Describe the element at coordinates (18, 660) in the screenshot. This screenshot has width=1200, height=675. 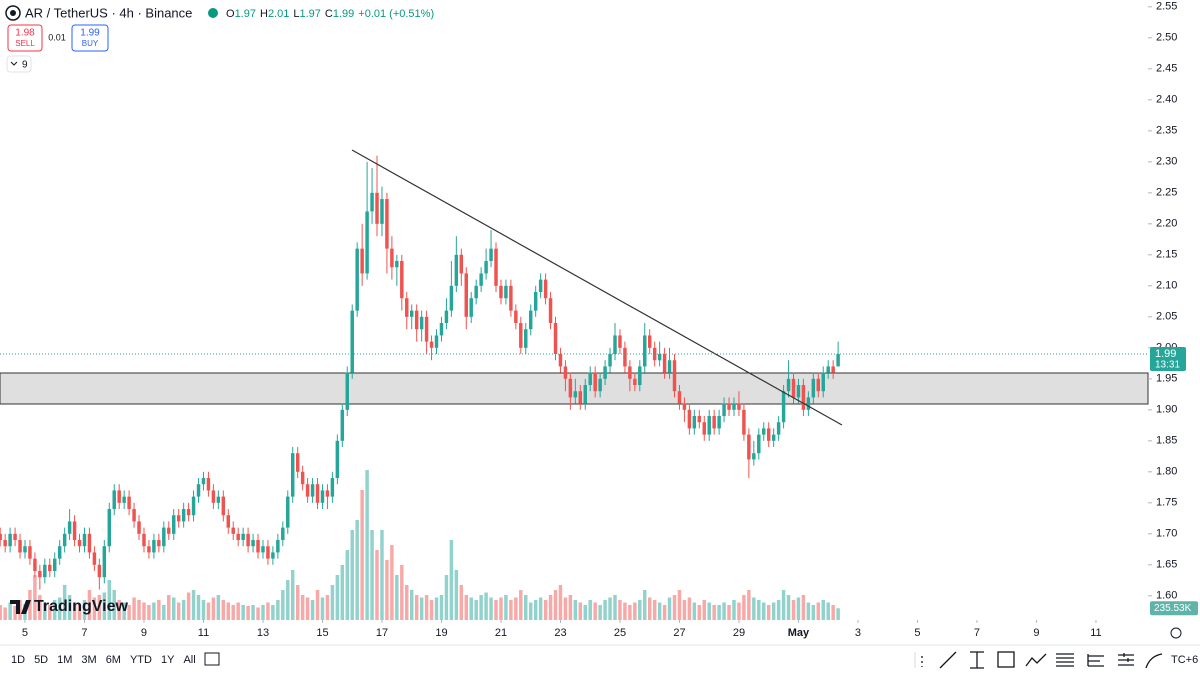
I see `range-button: 1D` at that location.